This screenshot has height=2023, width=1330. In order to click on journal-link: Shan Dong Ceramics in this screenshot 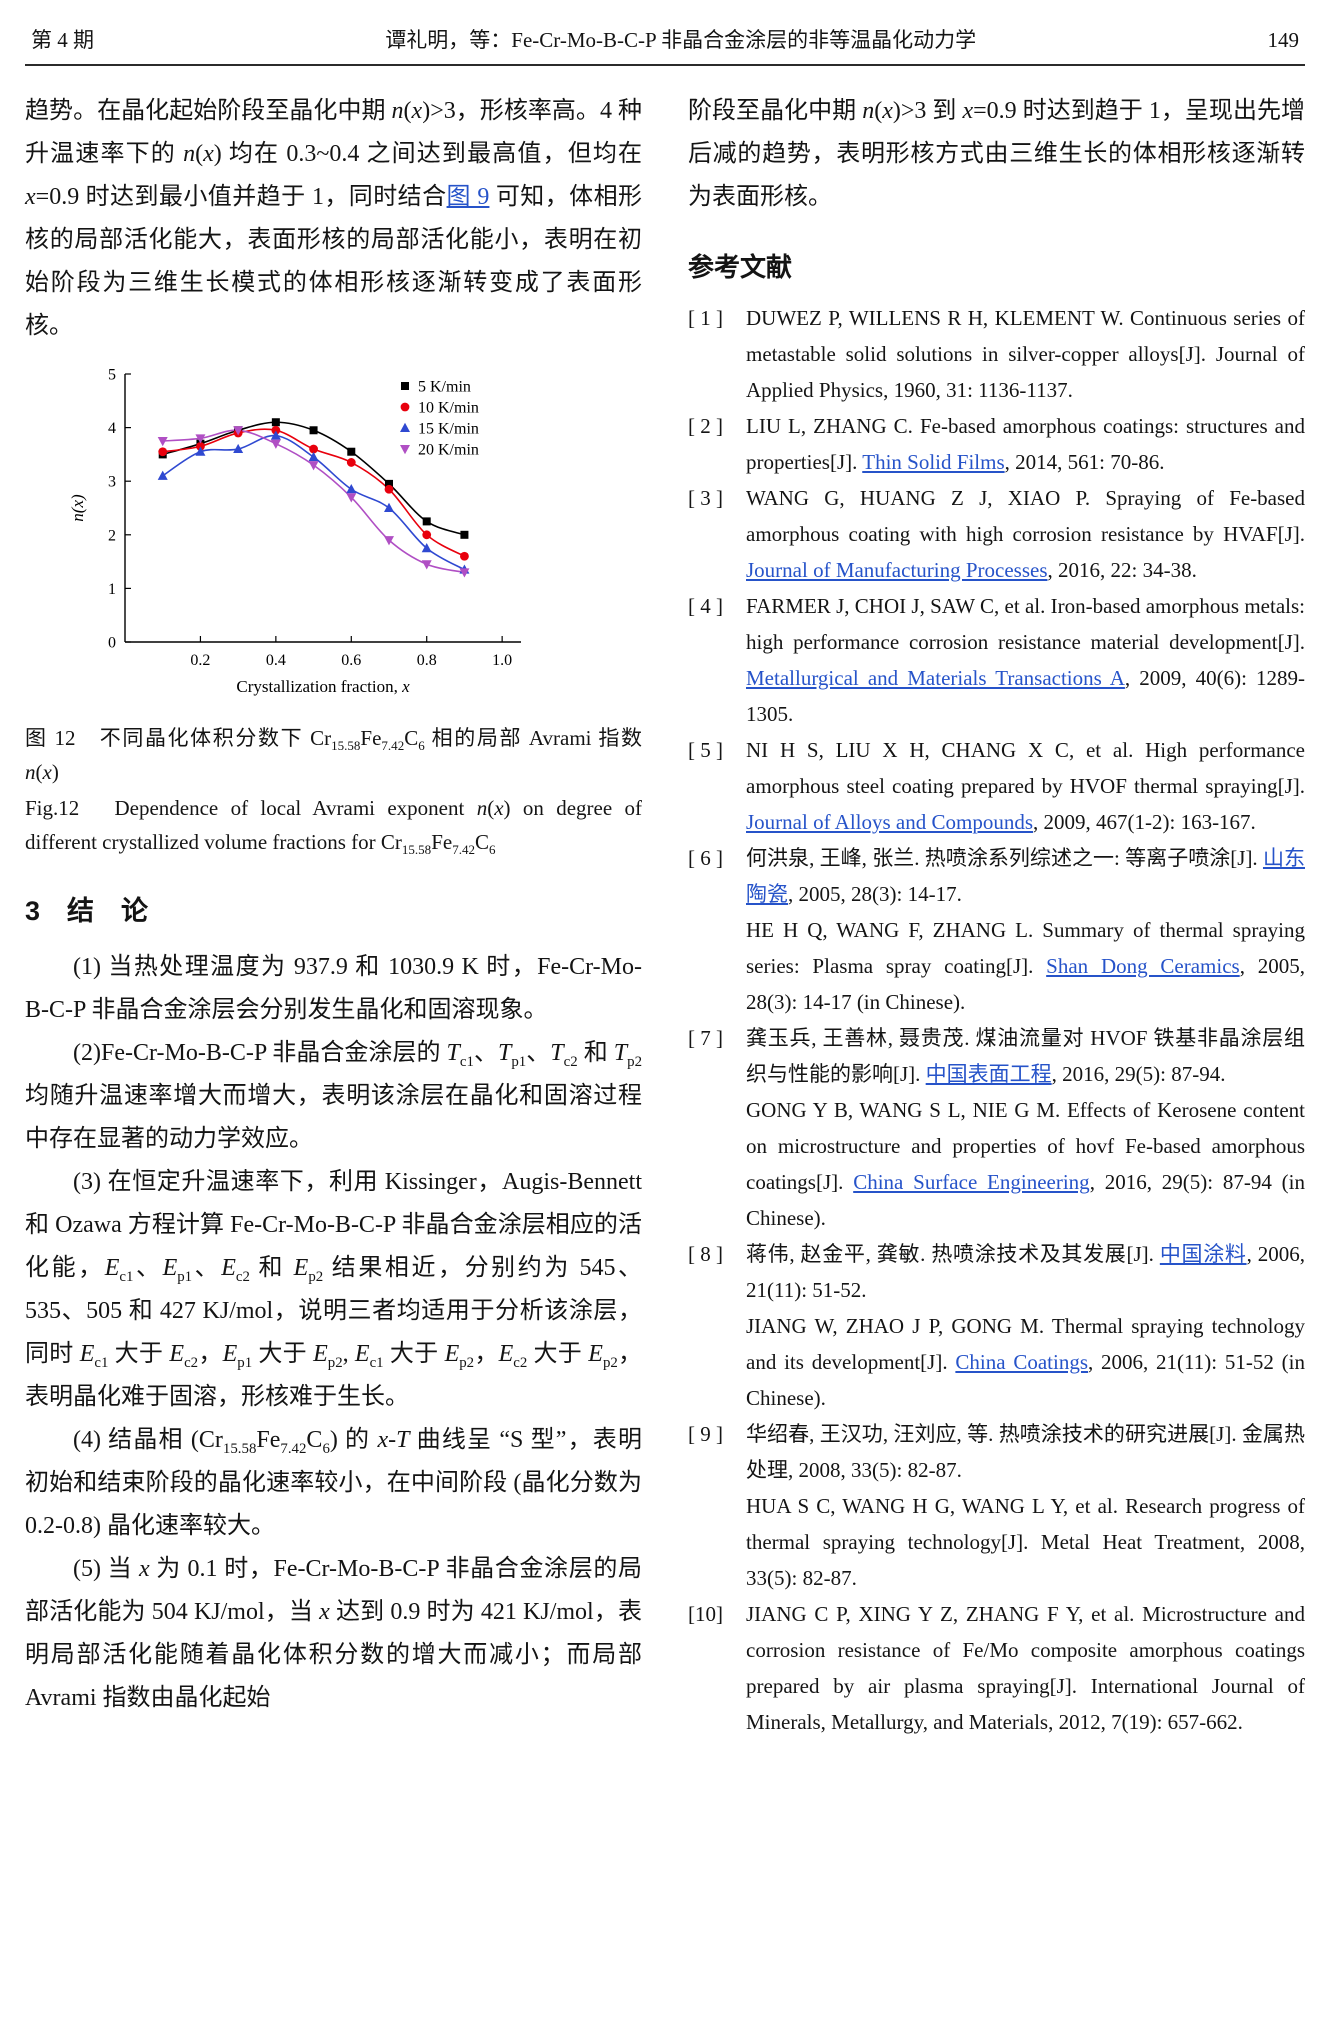, I will do `click(1143, 966)`.